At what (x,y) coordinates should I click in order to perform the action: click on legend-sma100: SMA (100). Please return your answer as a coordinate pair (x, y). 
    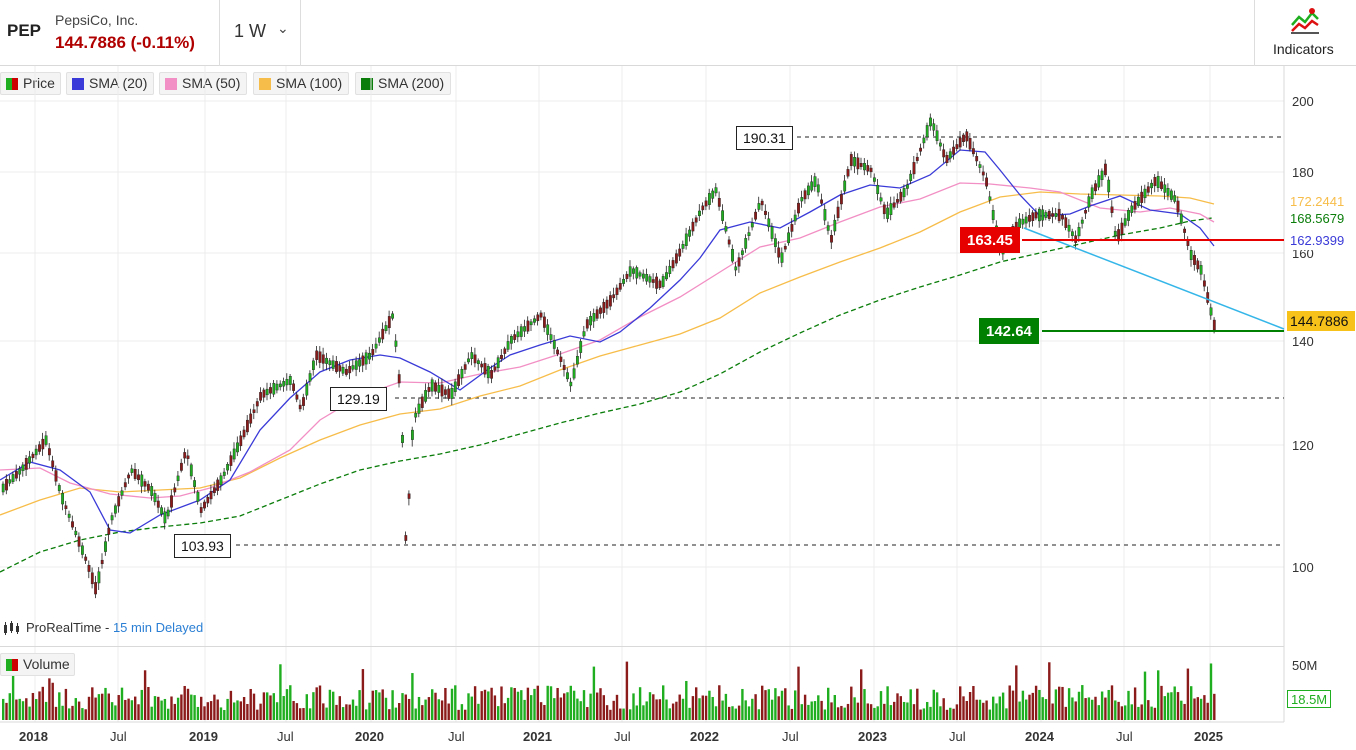
    Looking at the image, I should click on (301, 83).